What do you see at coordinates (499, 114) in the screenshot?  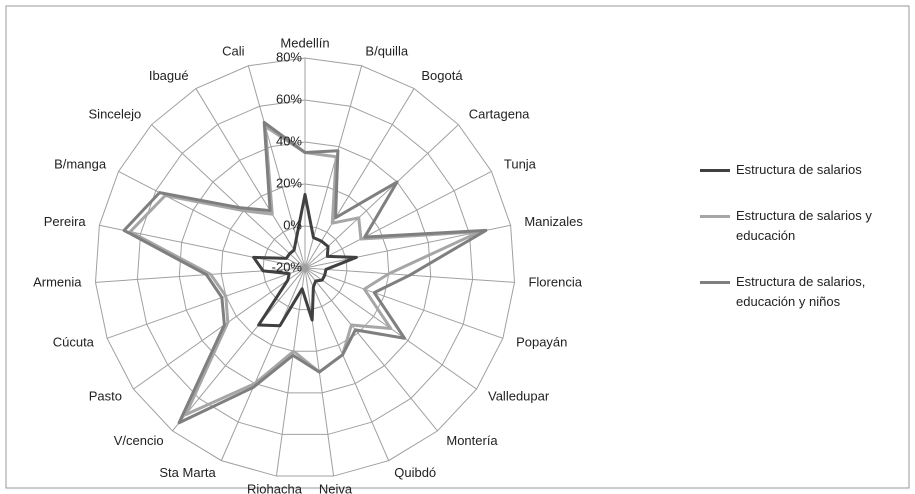 I see `category-label: Cartagena` at bounding box center [499, 114].